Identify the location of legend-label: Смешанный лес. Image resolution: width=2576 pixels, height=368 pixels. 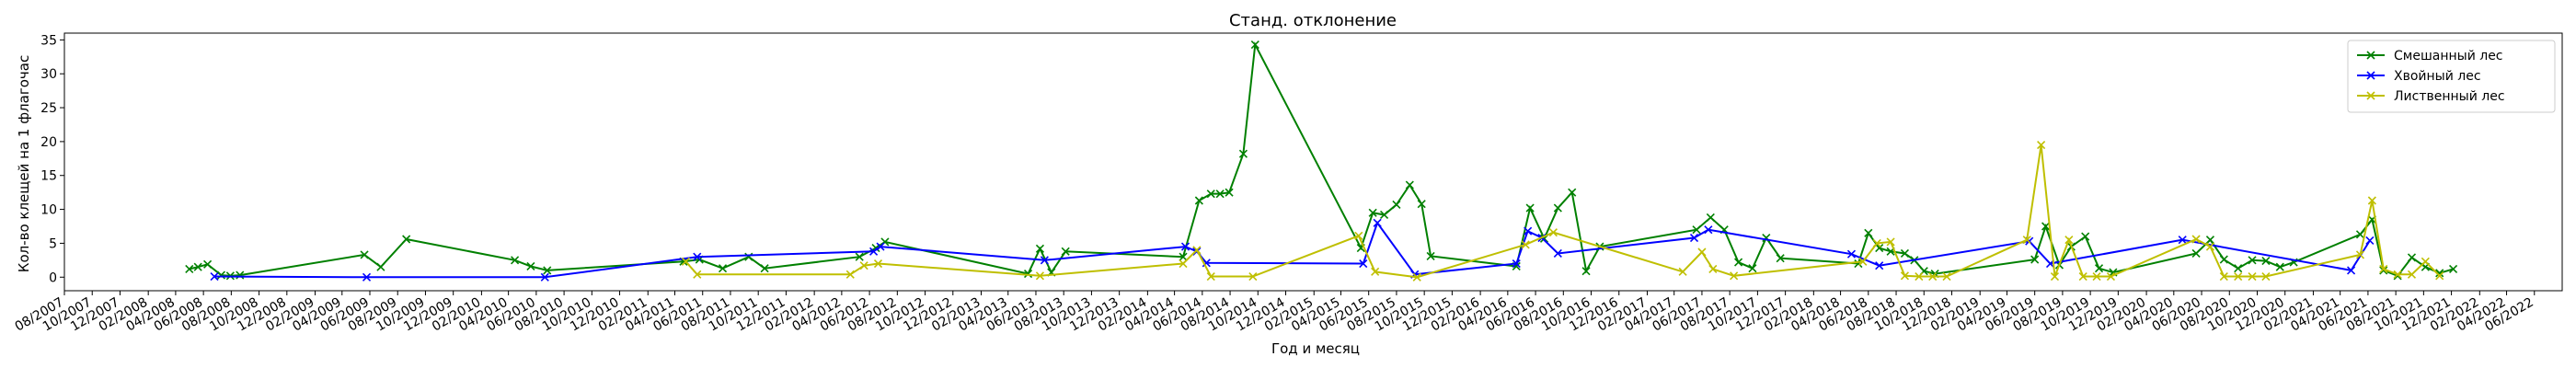
(2448, 56).